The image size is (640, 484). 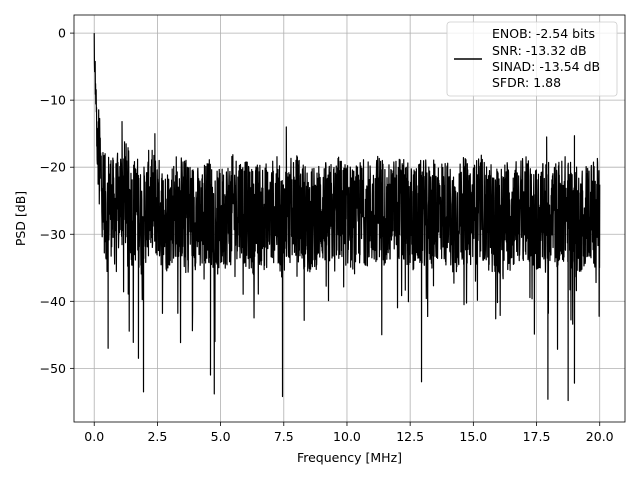 What do you see at coordinates (526, 82) in the screenshot?
I see `legend-sfdr: SFDR: 1.88` at bounding box center [526, 82].